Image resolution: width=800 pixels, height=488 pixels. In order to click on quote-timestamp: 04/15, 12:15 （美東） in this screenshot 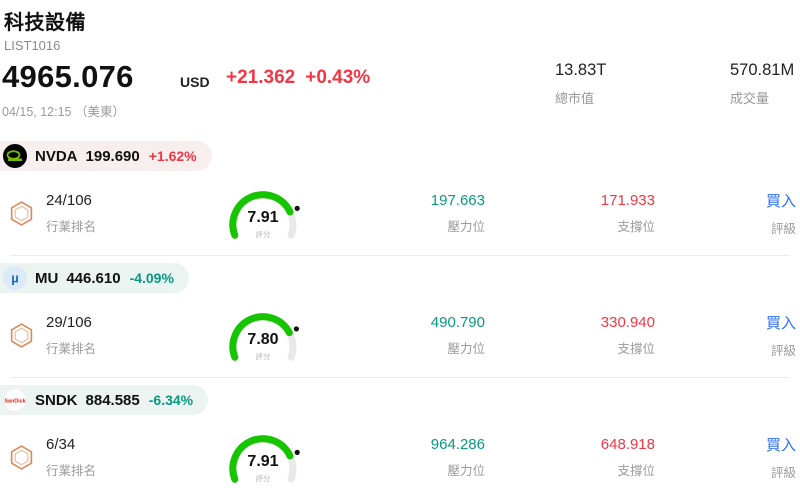, I will do `click(63, 112)`.